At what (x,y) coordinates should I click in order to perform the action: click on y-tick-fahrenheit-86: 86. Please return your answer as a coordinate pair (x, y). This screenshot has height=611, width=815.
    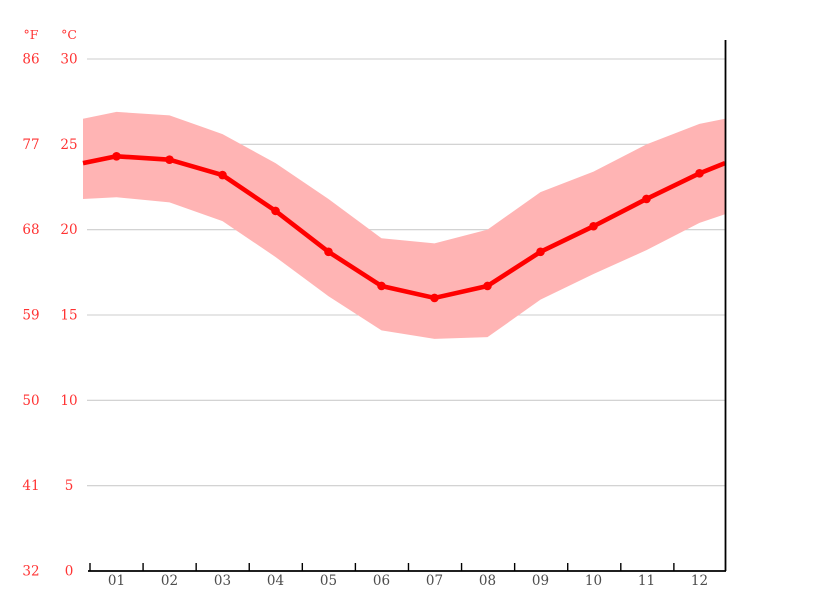
    Looking at the image, I should click on (30, 59).